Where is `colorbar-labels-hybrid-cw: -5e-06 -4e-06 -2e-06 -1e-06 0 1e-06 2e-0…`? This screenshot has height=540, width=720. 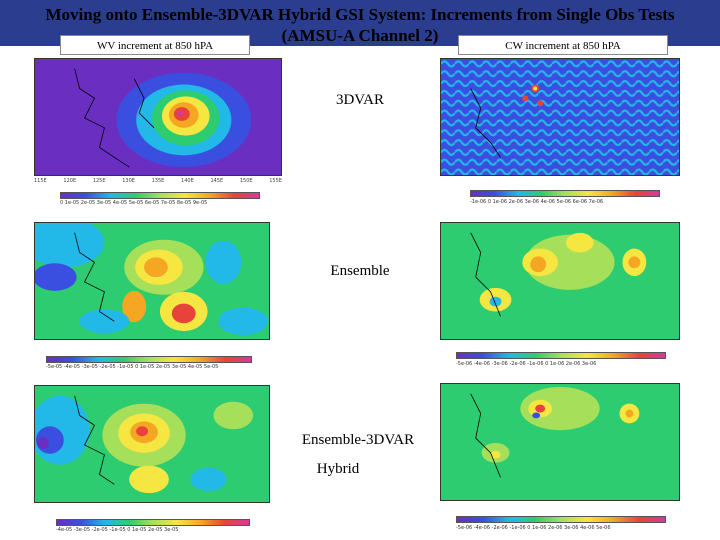 colorbar-labels-hybrid-cw: -5e-06 -4e-06 -2e-06 -1e-06 0 1e-06 2e-0… is located at coordinates (533, 528).